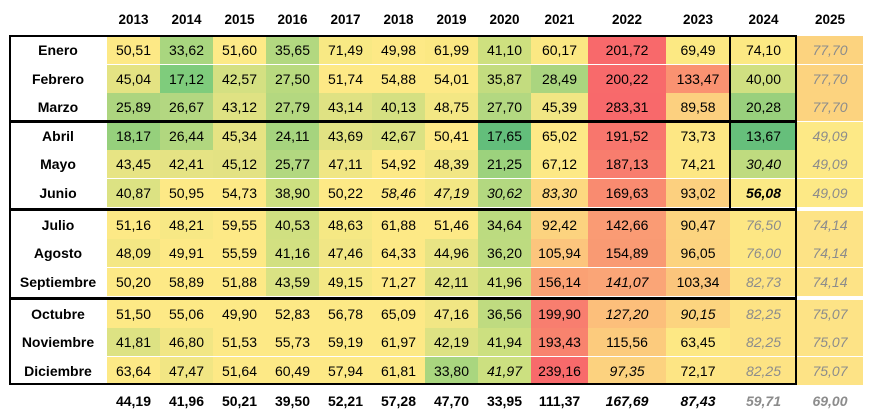  I want to click on value-cell: 51,50, so click(133, 314).